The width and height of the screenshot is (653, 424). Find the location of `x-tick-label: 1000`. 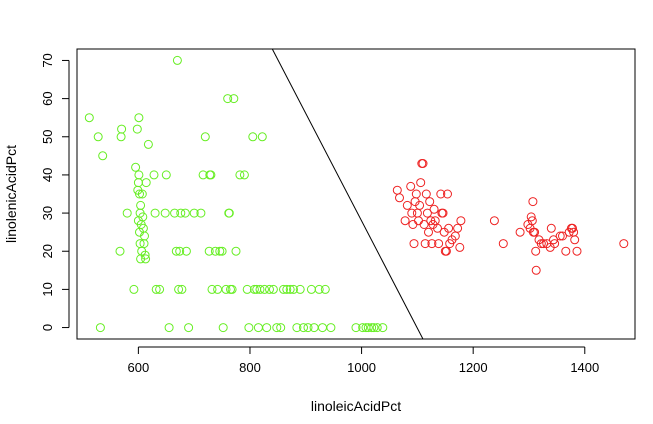

x-tick-label: 1000 is located at coordinates (361, 367).